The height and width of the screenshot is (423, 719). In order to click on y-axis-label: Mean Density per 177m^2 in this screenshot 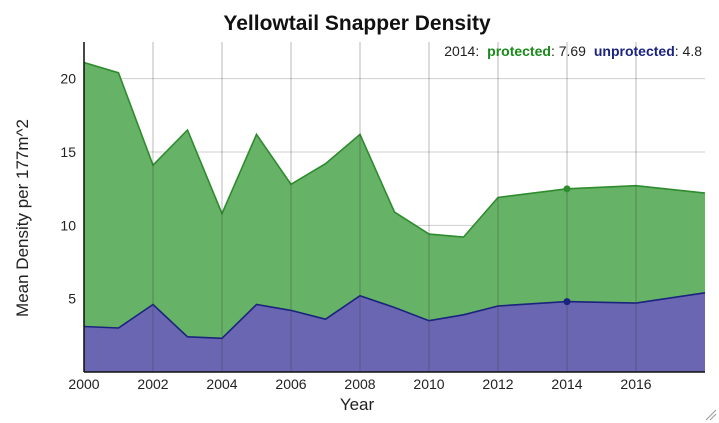, I will do `click(22, 218)`.